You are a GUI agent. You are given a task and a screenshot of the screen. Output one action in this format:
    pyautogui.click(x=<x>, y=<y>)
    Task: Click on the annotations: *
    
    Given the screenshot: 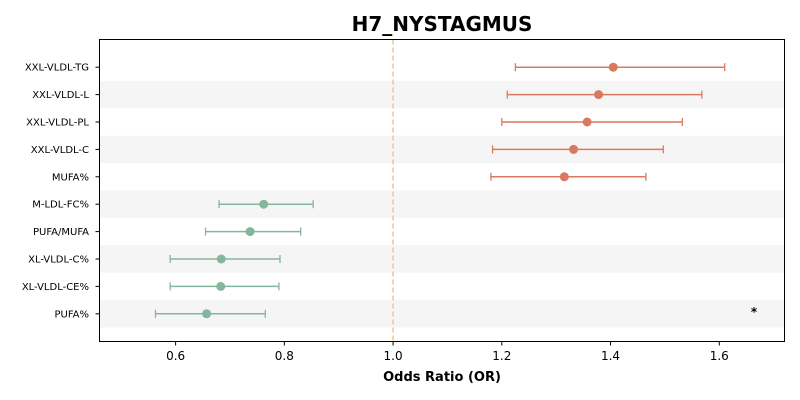 What is the action you would take?
    pyautogui.click(x=754, y=312)
    